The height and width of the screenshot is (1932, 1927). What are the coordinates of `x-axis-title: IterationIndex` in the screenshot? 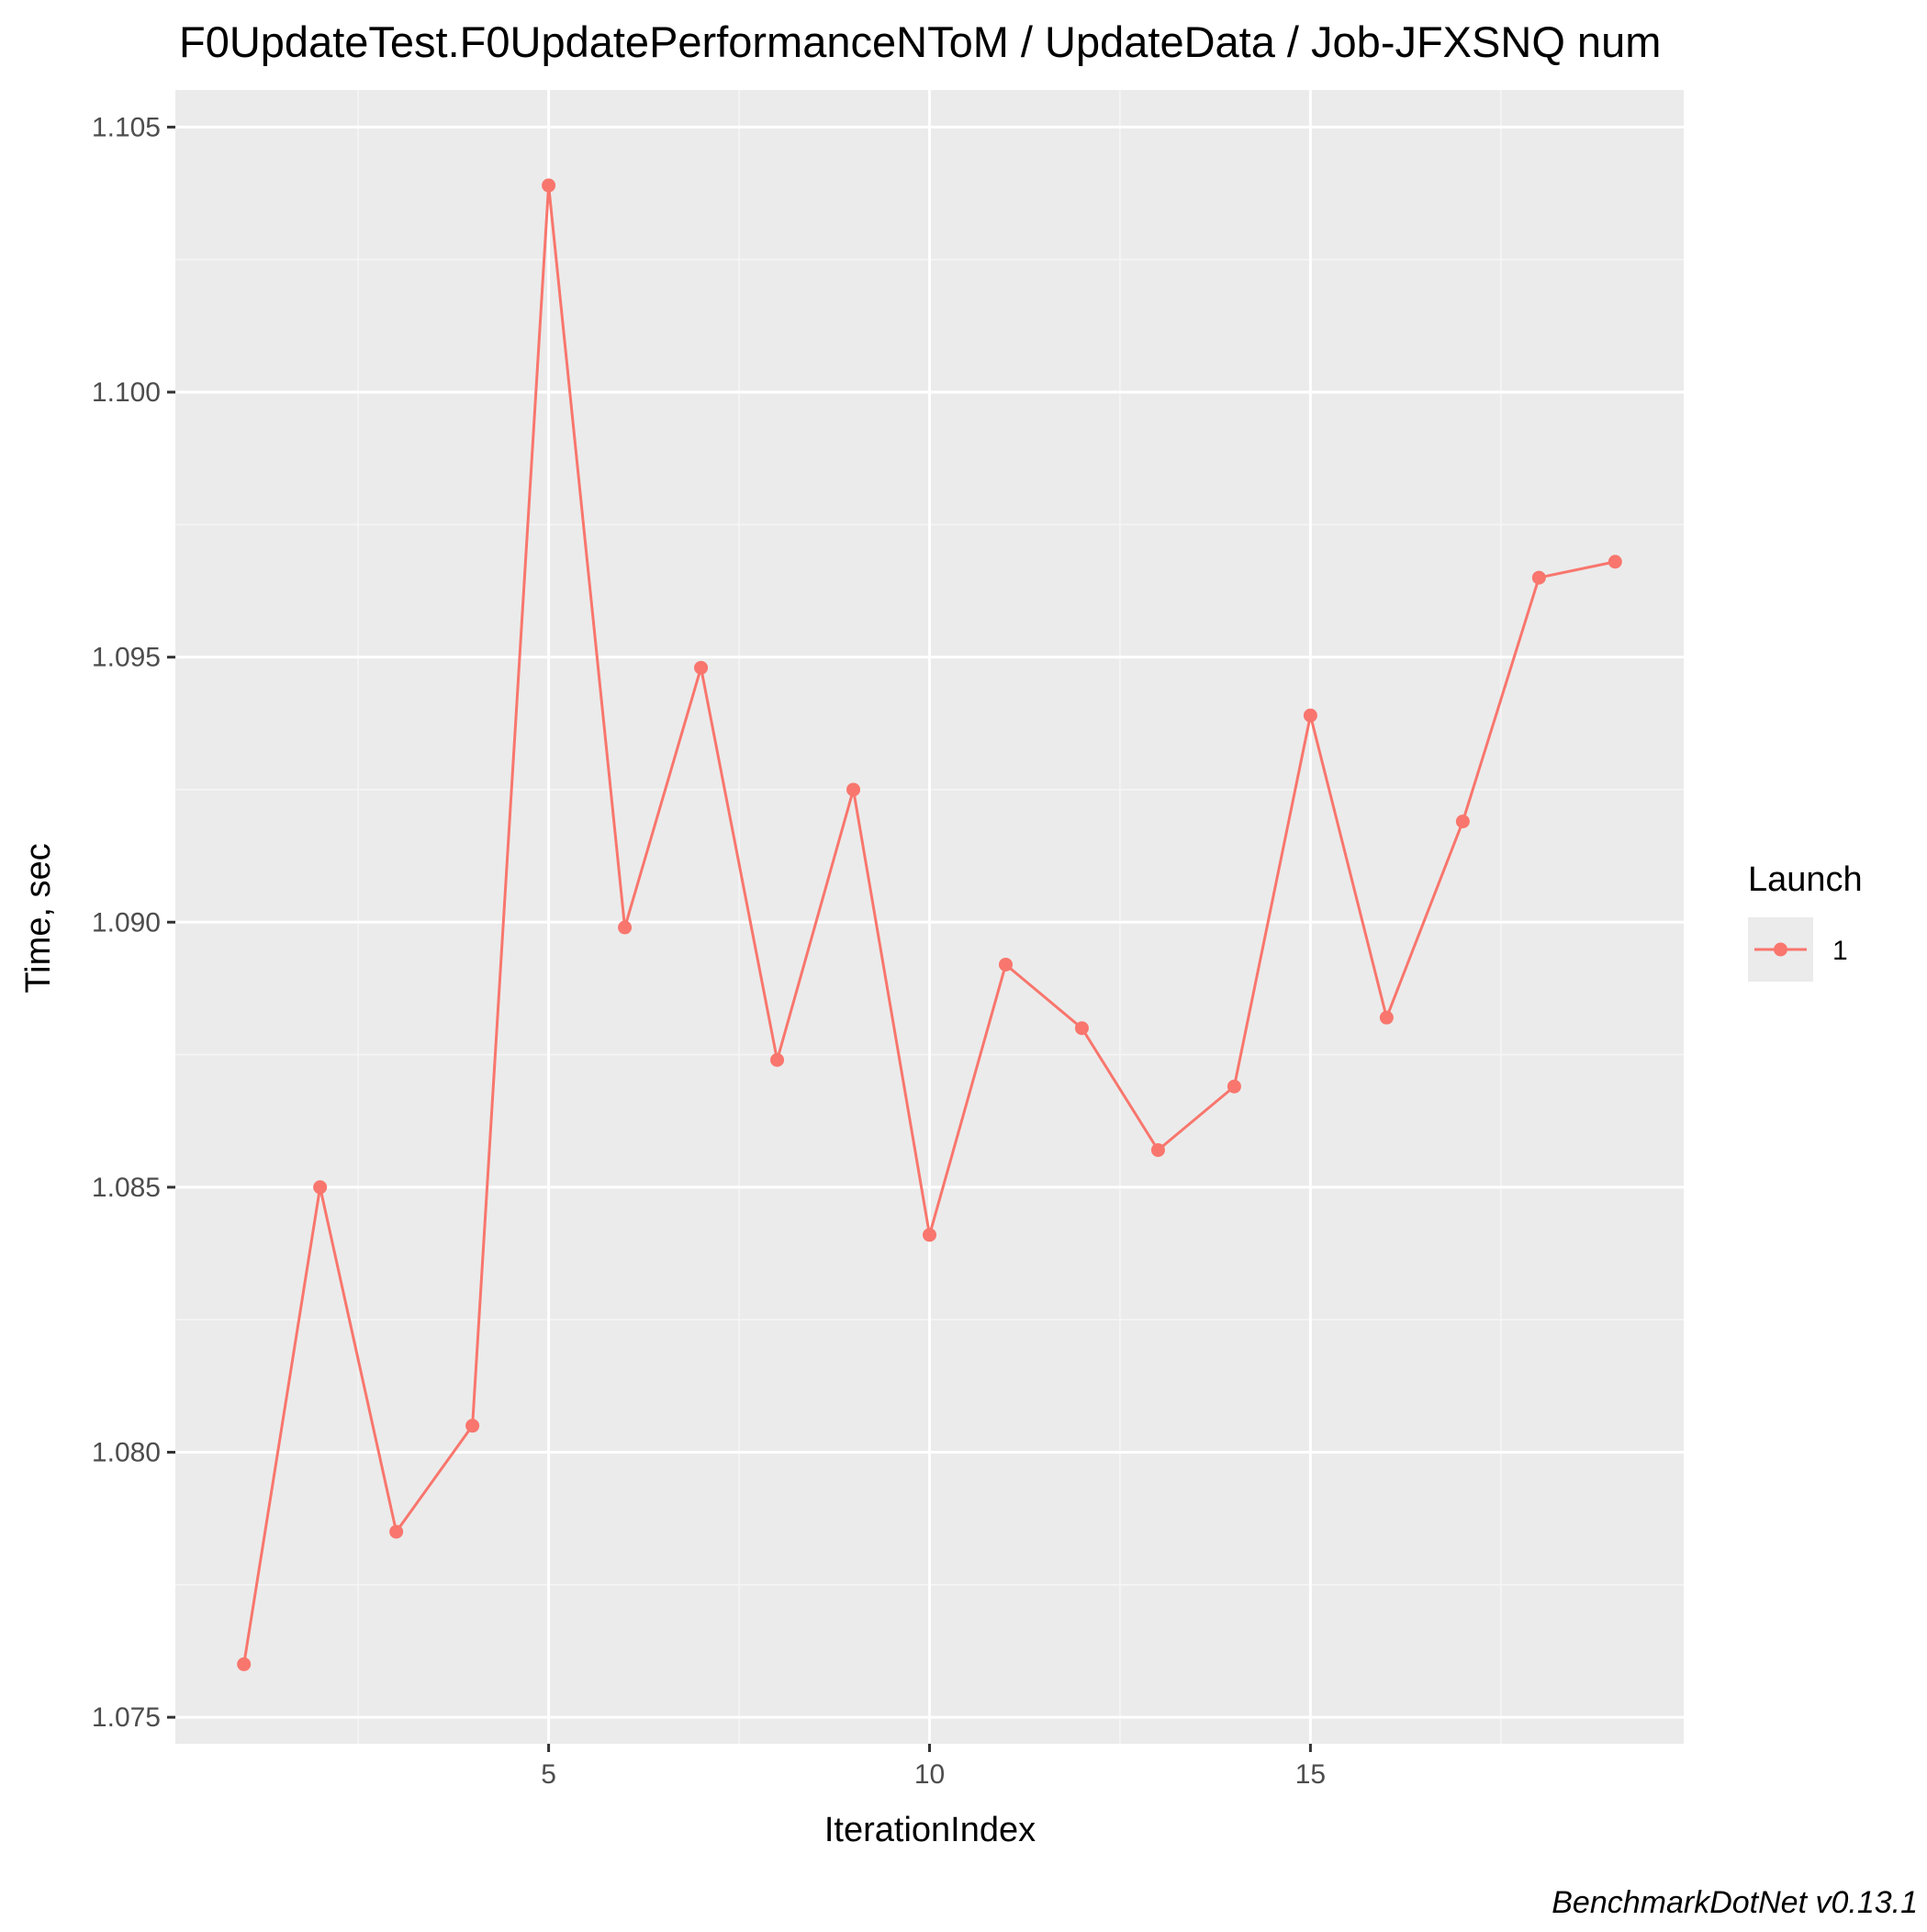 It's located at (930, 1830).